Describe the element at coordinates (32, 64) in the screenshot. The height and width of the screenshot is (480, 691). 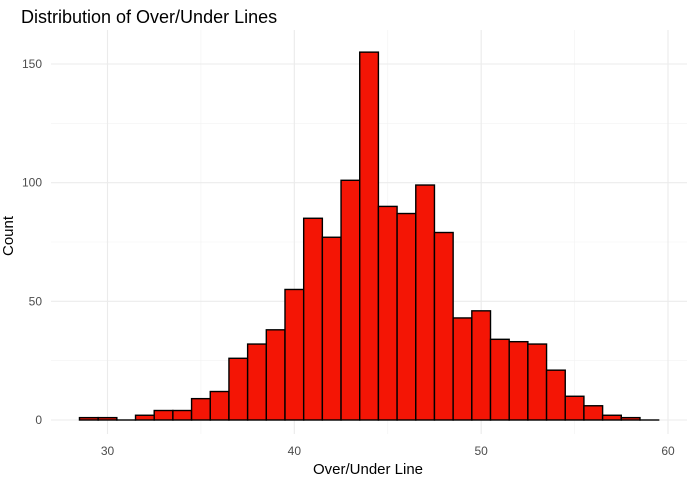
I see `y-tick-label: 150` at that location.